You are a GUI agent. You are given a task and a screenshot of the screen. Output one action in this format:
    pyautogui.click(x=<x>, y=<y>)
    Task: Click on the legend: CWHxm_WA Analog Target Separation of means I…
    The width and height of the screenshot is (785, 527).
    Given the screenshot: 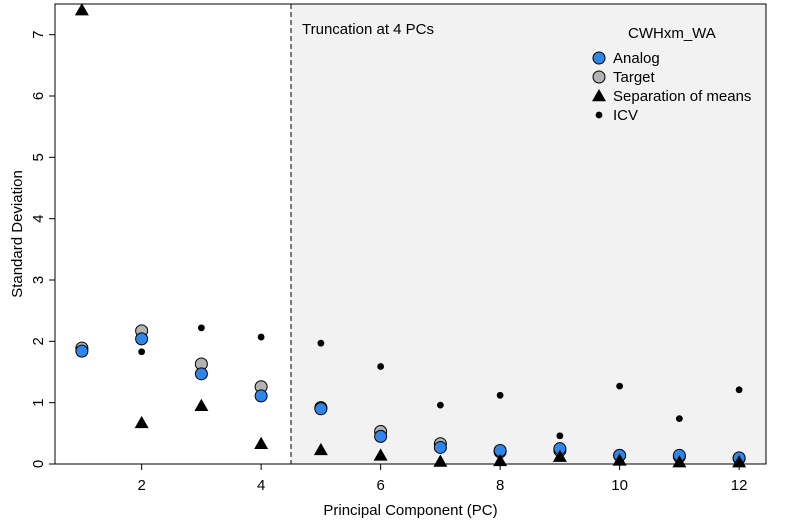 What is the action you would take?
    pyautogui.click(x=671, y=74)
    